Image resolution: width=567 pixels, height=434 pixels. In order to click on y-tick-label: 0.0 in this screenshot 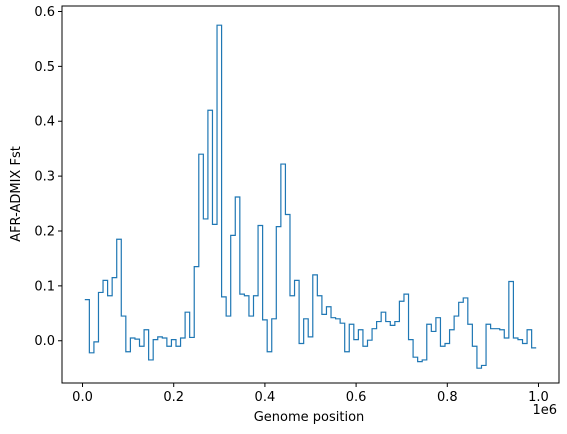, I will do `click(44, 341)`.